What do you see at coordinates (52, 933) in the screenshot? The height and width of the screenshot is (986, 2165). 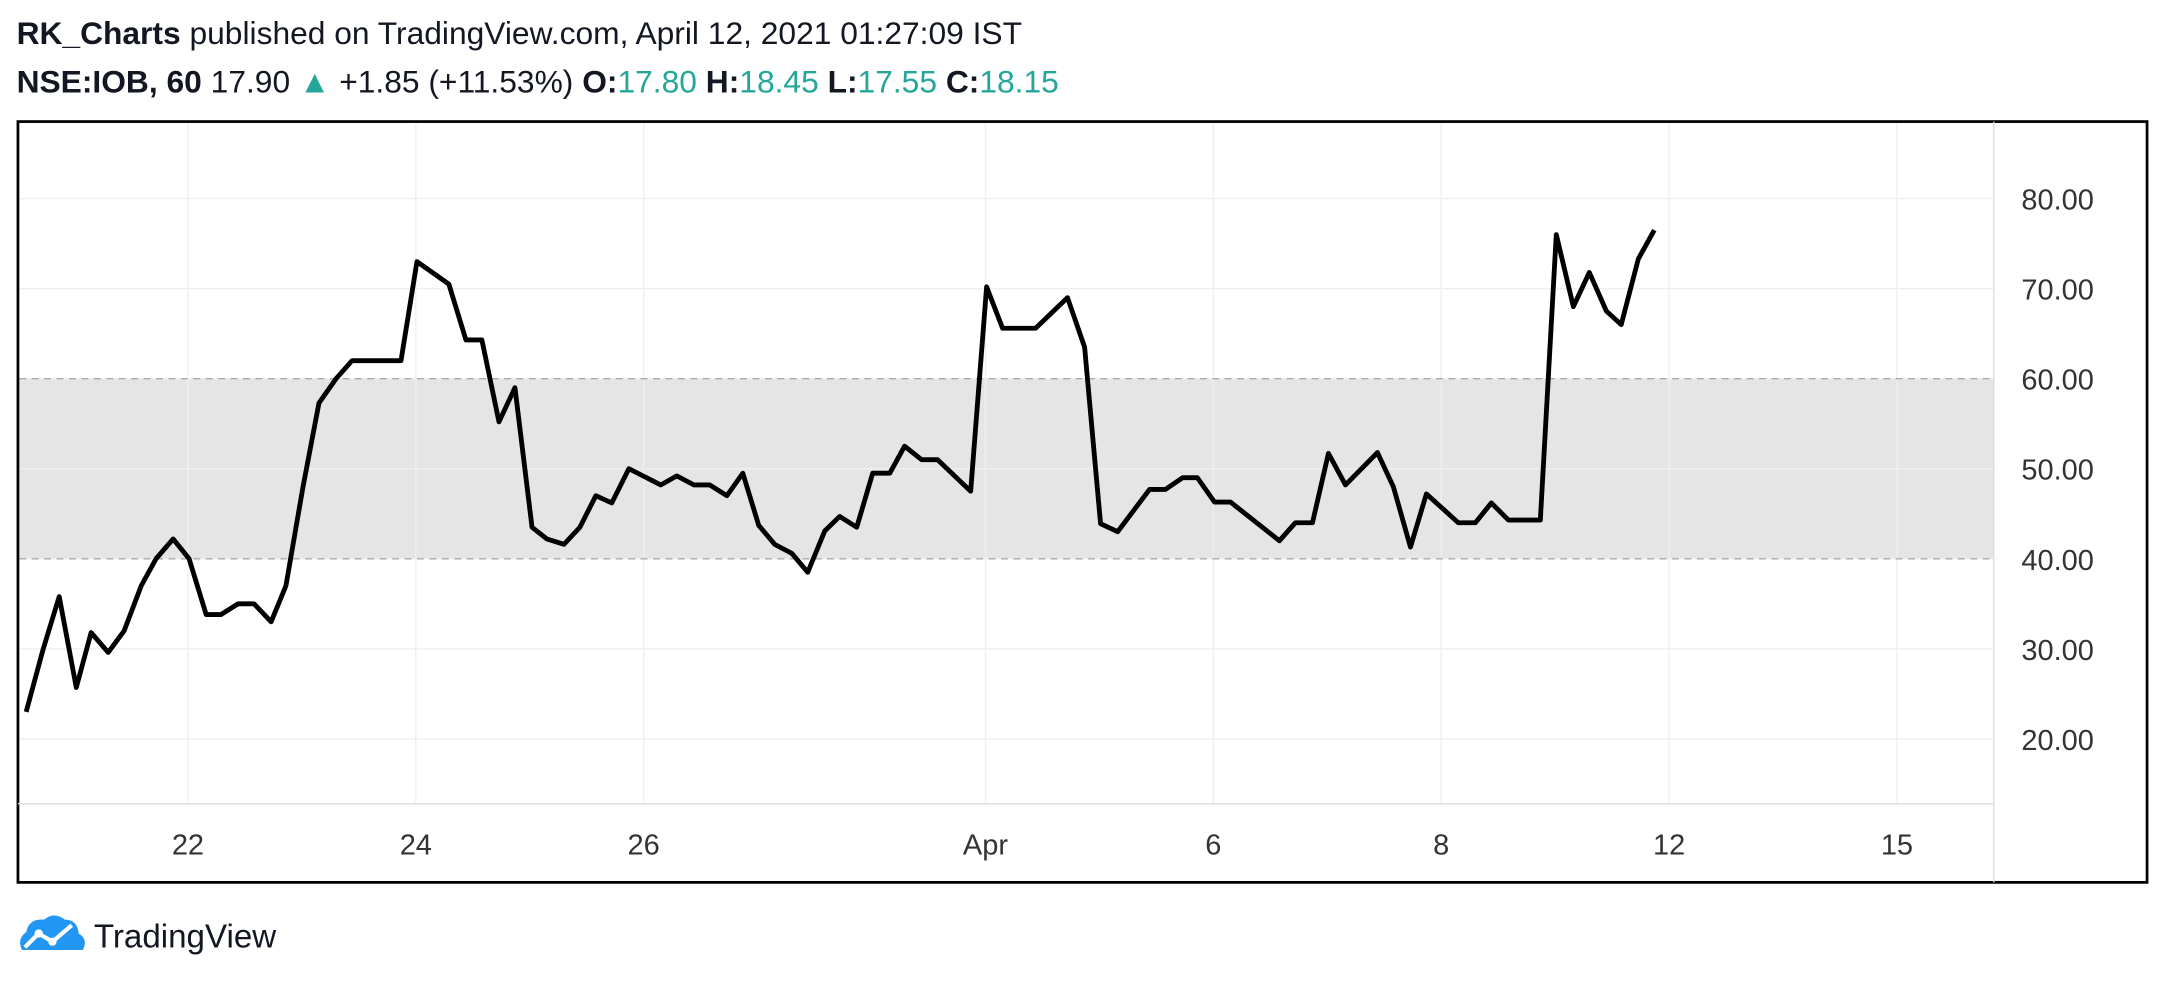 I see `logo` at bounding box center [52, 933].